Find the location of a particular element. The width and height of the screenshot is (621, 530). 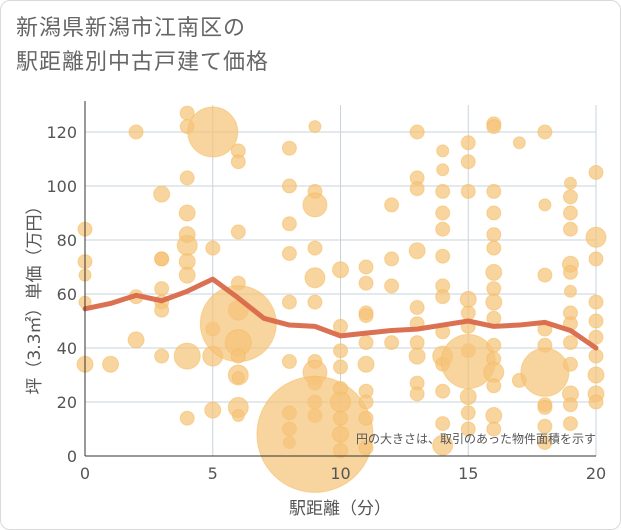

x-tick-label: 0 is located at coordinates (85, 473).